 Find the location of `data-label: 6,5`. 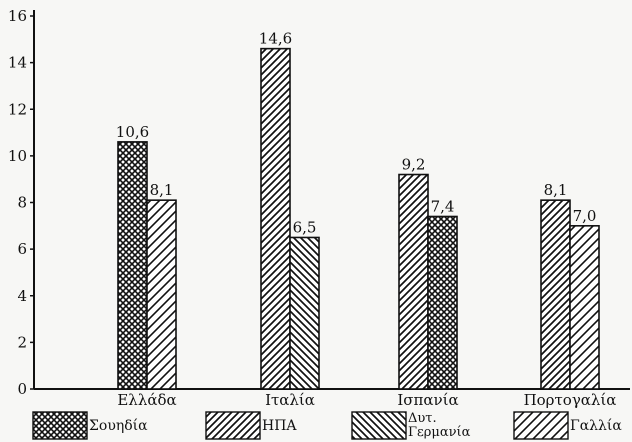

data-label: 6,5 is located at coordinates (305, 227).